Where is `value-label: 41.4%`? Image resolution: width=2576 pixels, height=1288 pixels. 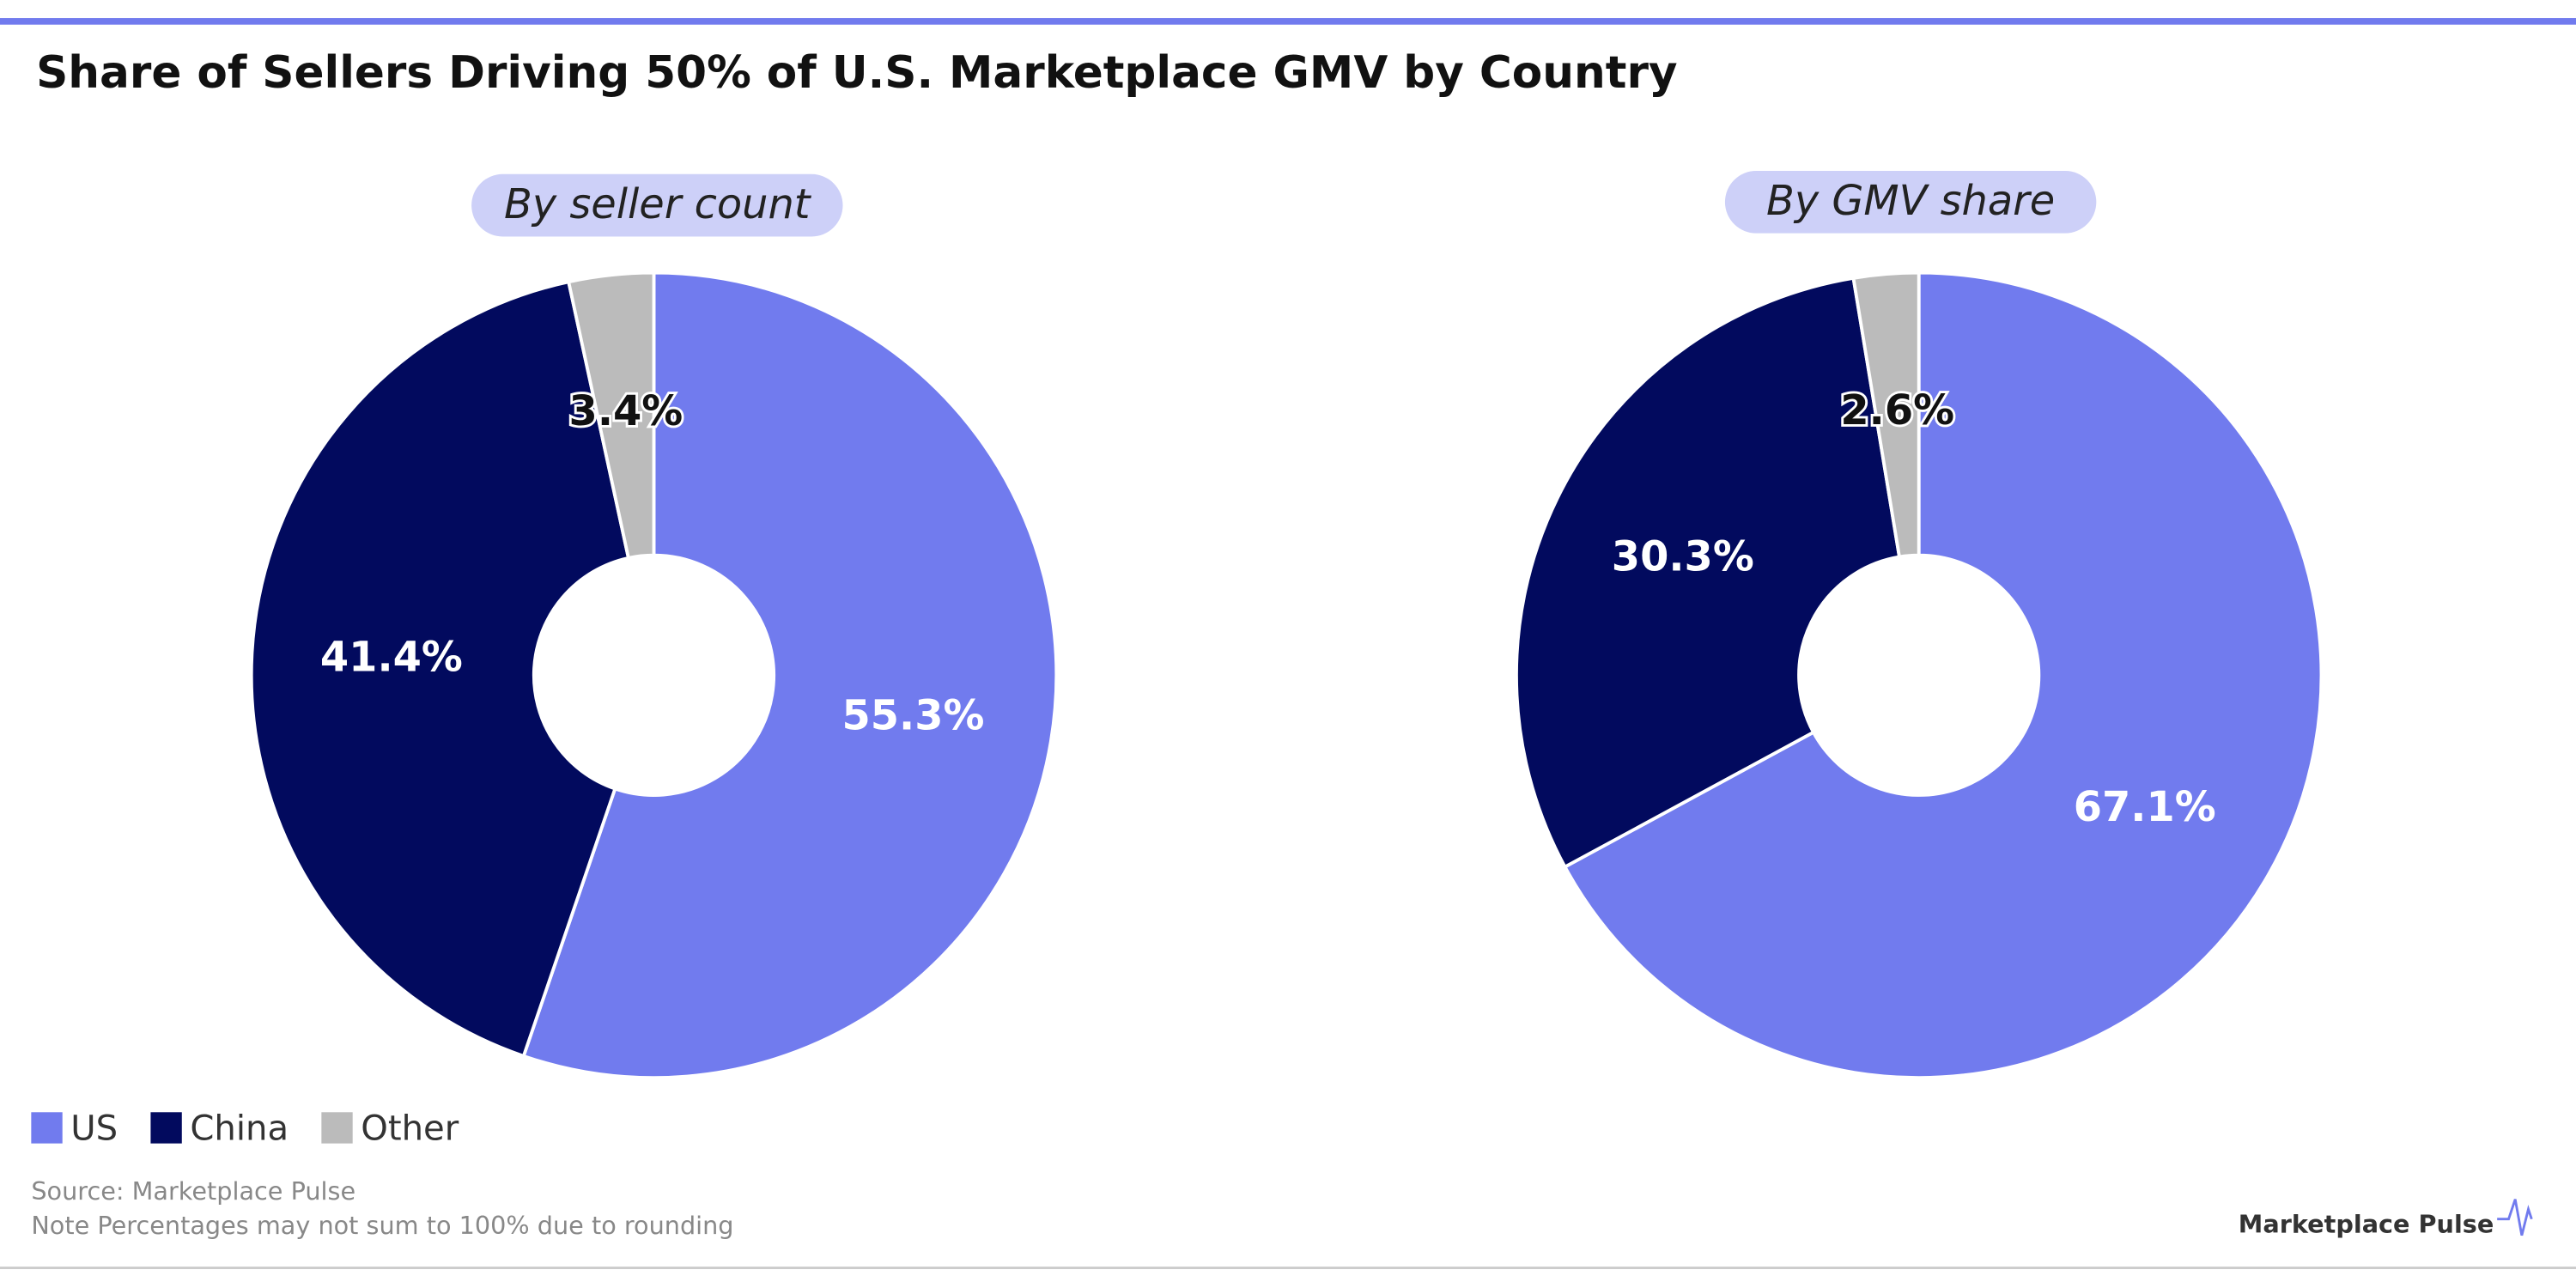
value-label: 41.4% is located at coordinates (391, 658).